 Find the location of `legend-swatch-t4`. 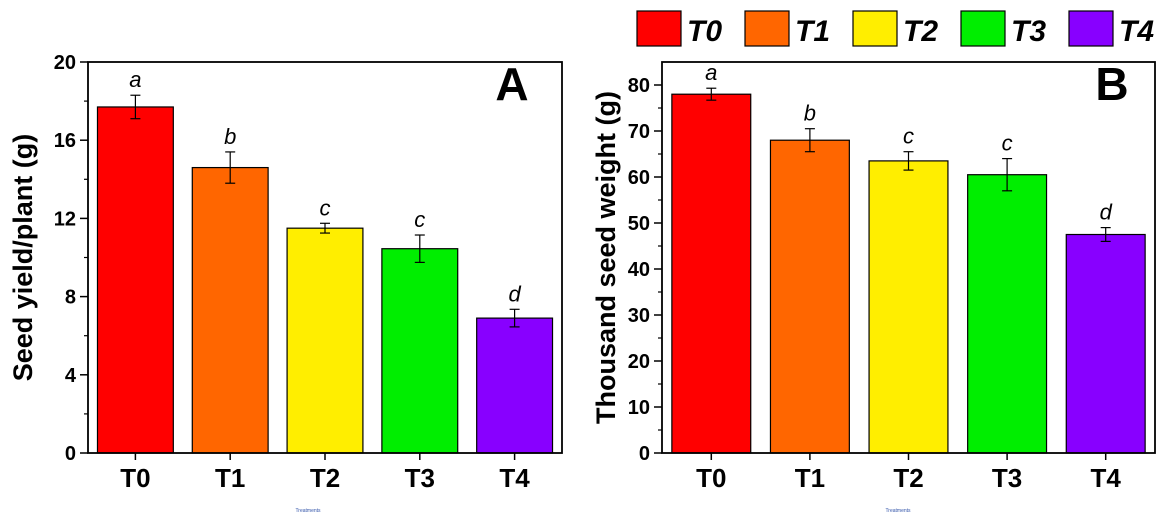

legend-swatch-t4 is located at coordinates (1091, 28).